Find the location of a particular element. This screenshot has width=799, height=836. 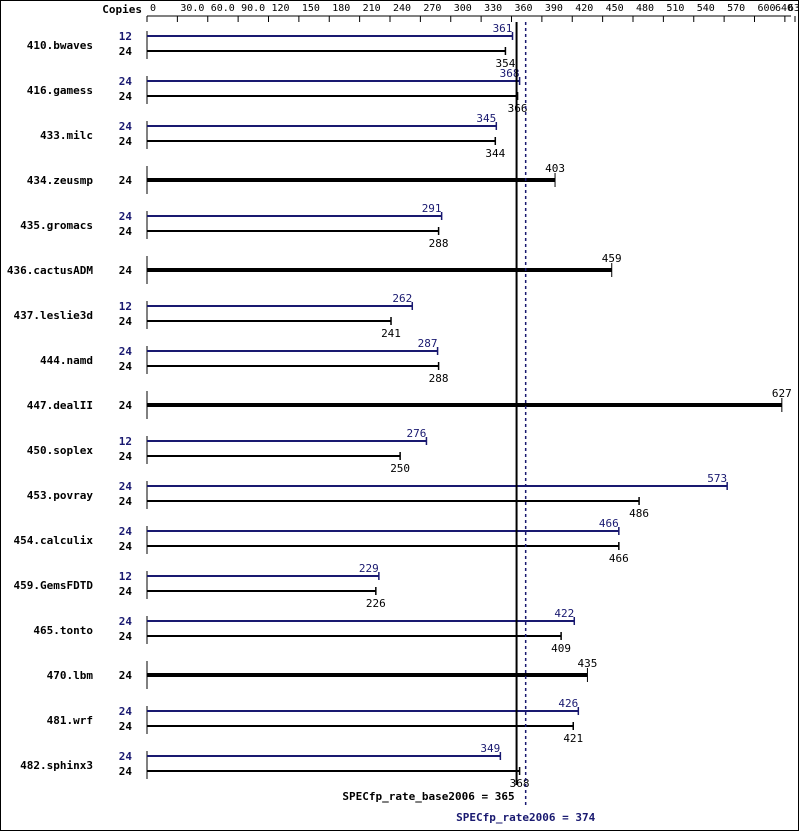

x-tick-label: 570 is located at coordinates (736, 8).